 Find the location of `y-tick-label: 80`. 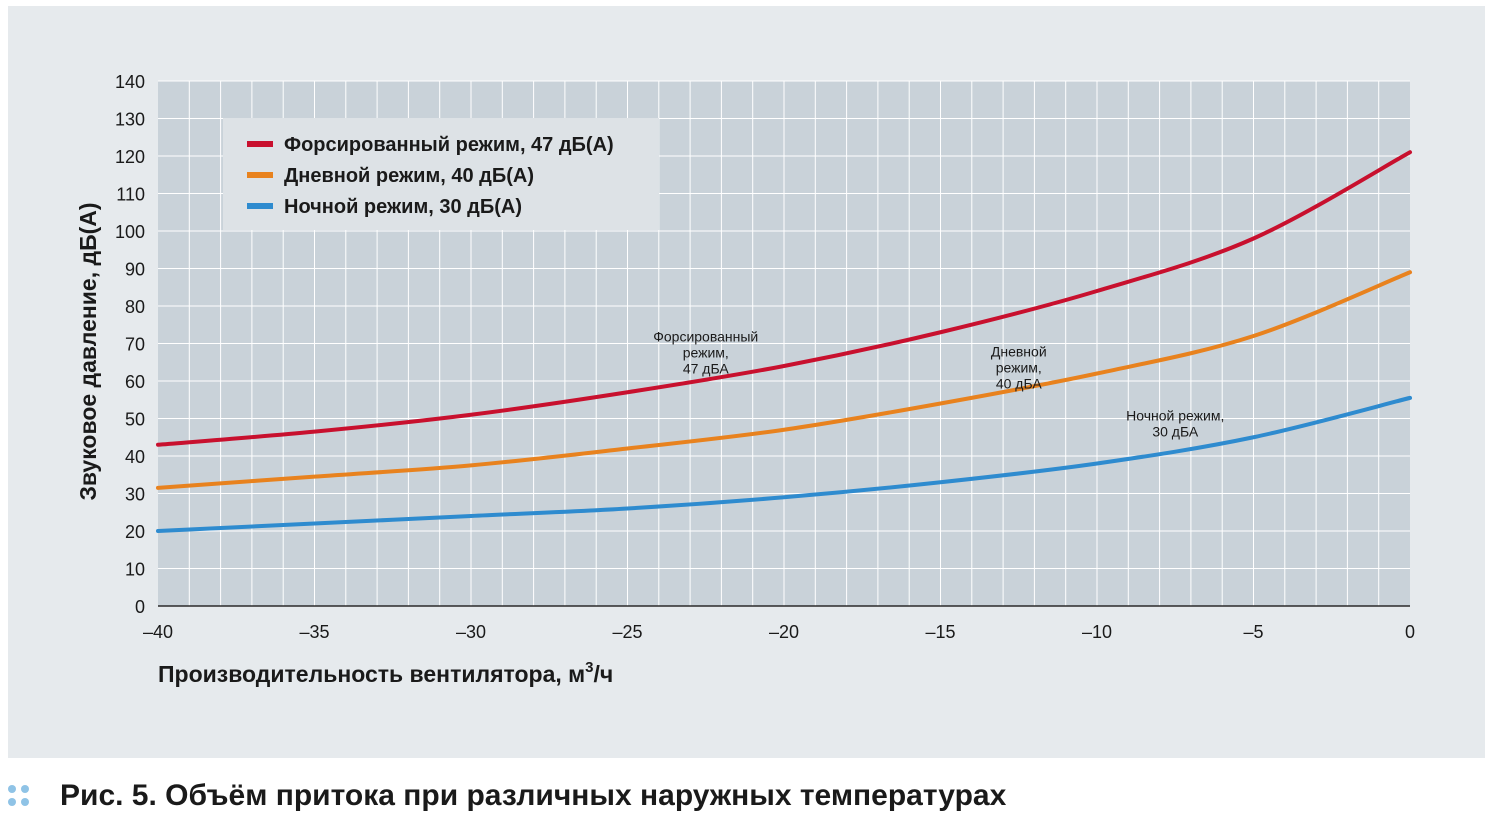

y-tick-label: 80 is located at coordinates (135, 307).